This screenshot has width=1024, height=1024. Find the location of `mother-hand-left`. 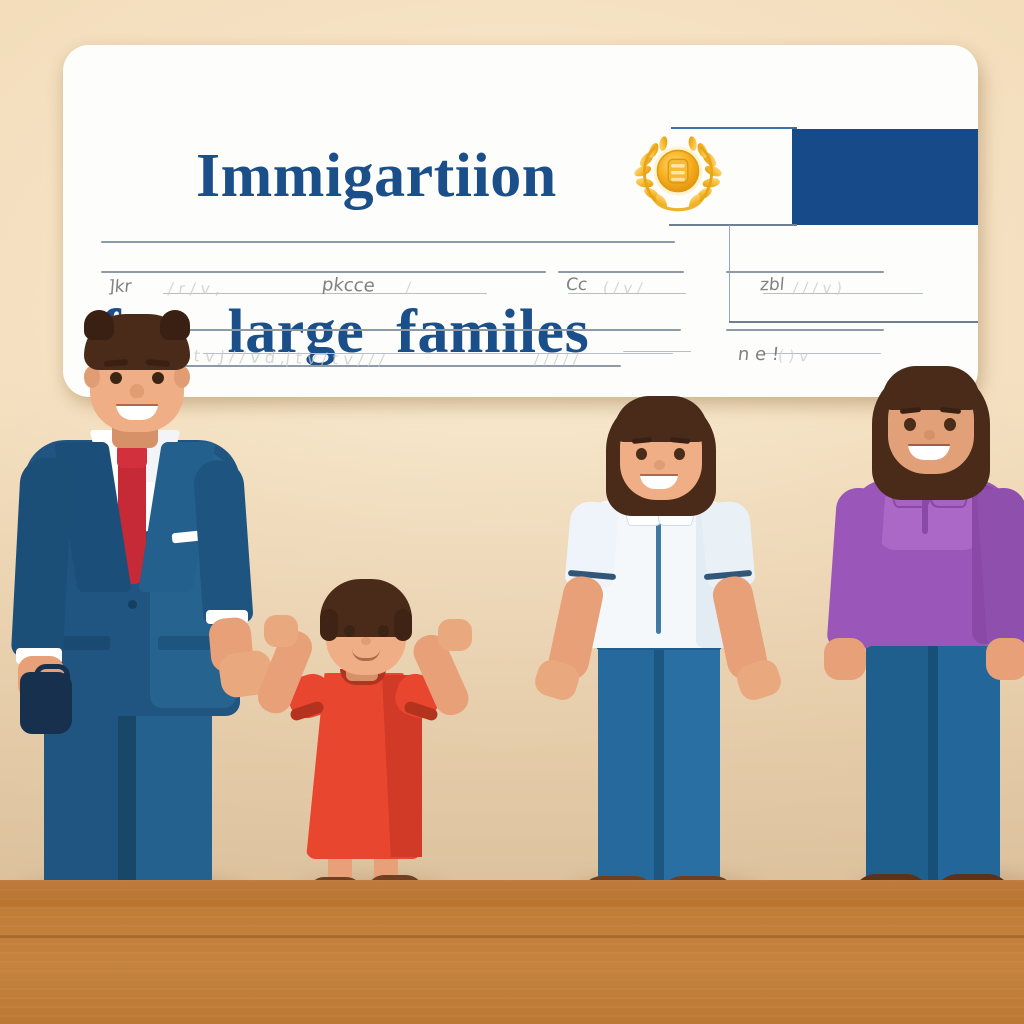

mother-hand-left is located at coordinates (845, 659).